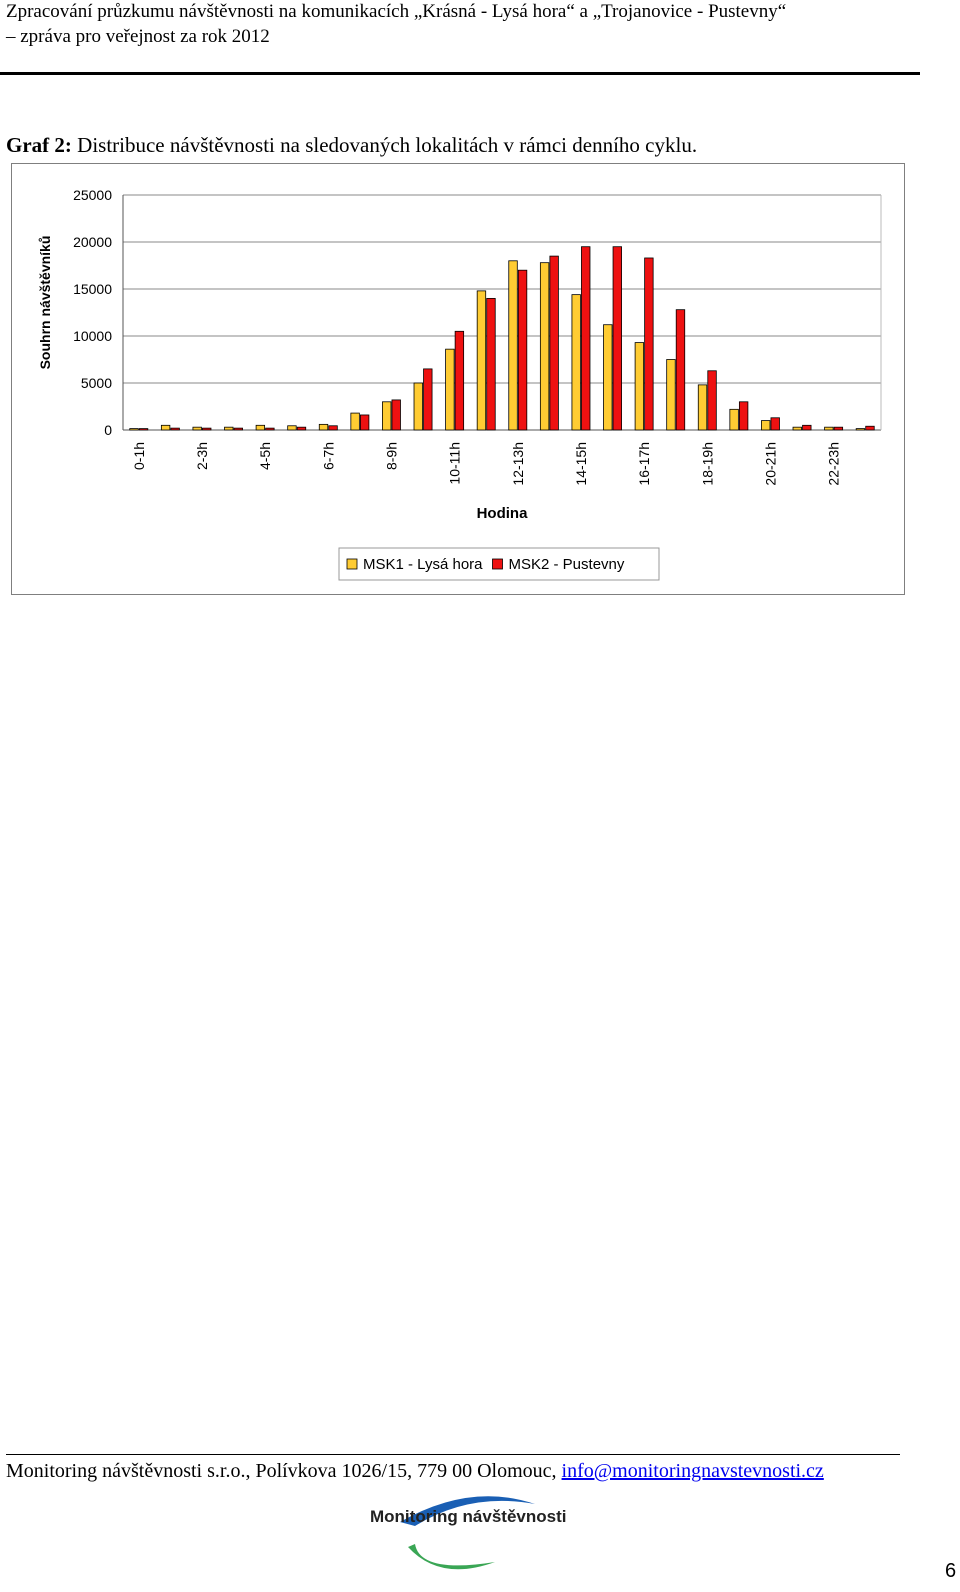  What do you see at coordinates (138, 36) in the screenshot?
I see `header-subtitle: – zpráva pro veřejnost za rok 2012` at bounding box center [138, 36].